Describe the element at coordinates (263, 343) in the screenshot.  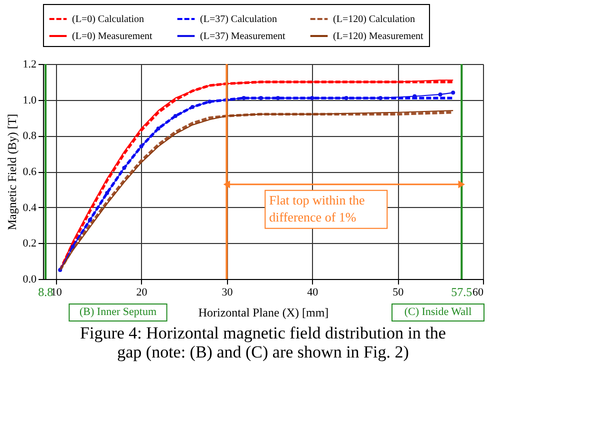
I see `caption: Figure 4: Horizontal magnetic field distribution in the gap (note: (B) and (C) are shown in Fig. 2)` at that location.